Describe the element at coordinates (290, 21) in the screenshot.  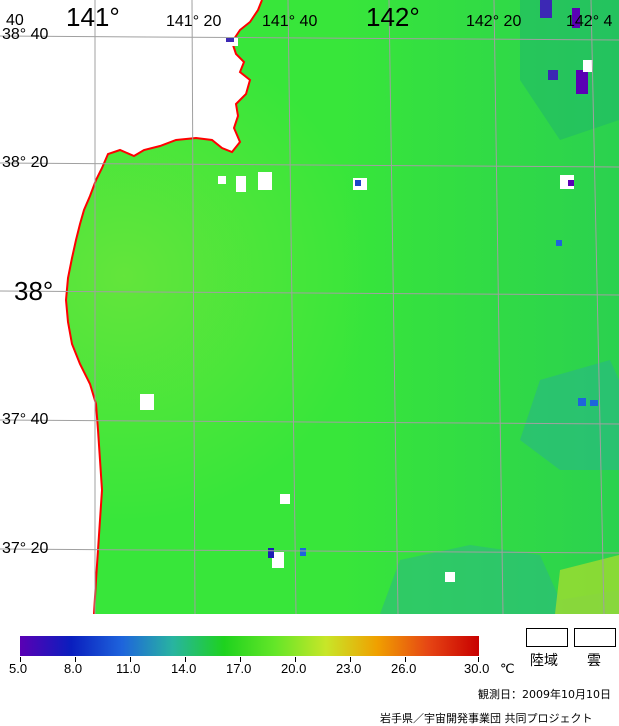
I see `longitude-label: 141° 40` at that location.